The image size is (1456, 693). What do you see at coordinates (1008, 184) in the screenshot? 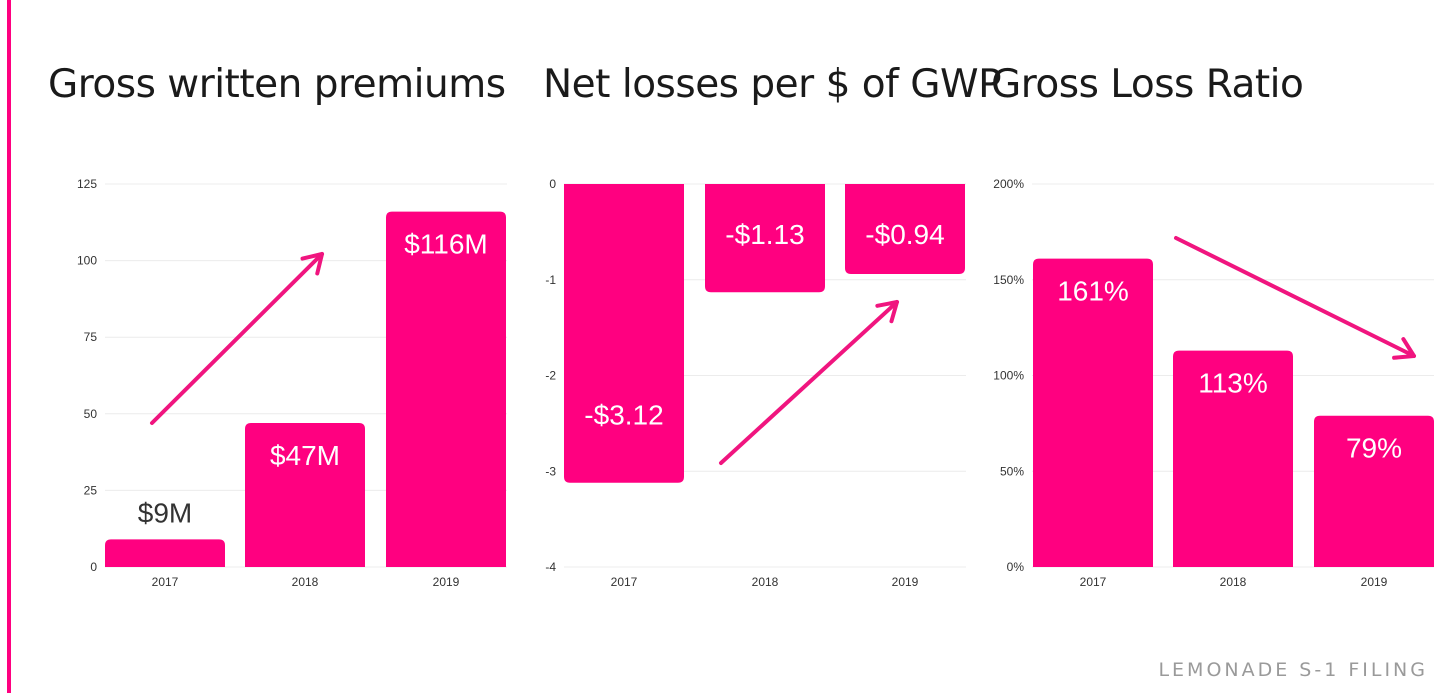
I see `y-tick-label: 200%` at bounding box center [1008, 184].